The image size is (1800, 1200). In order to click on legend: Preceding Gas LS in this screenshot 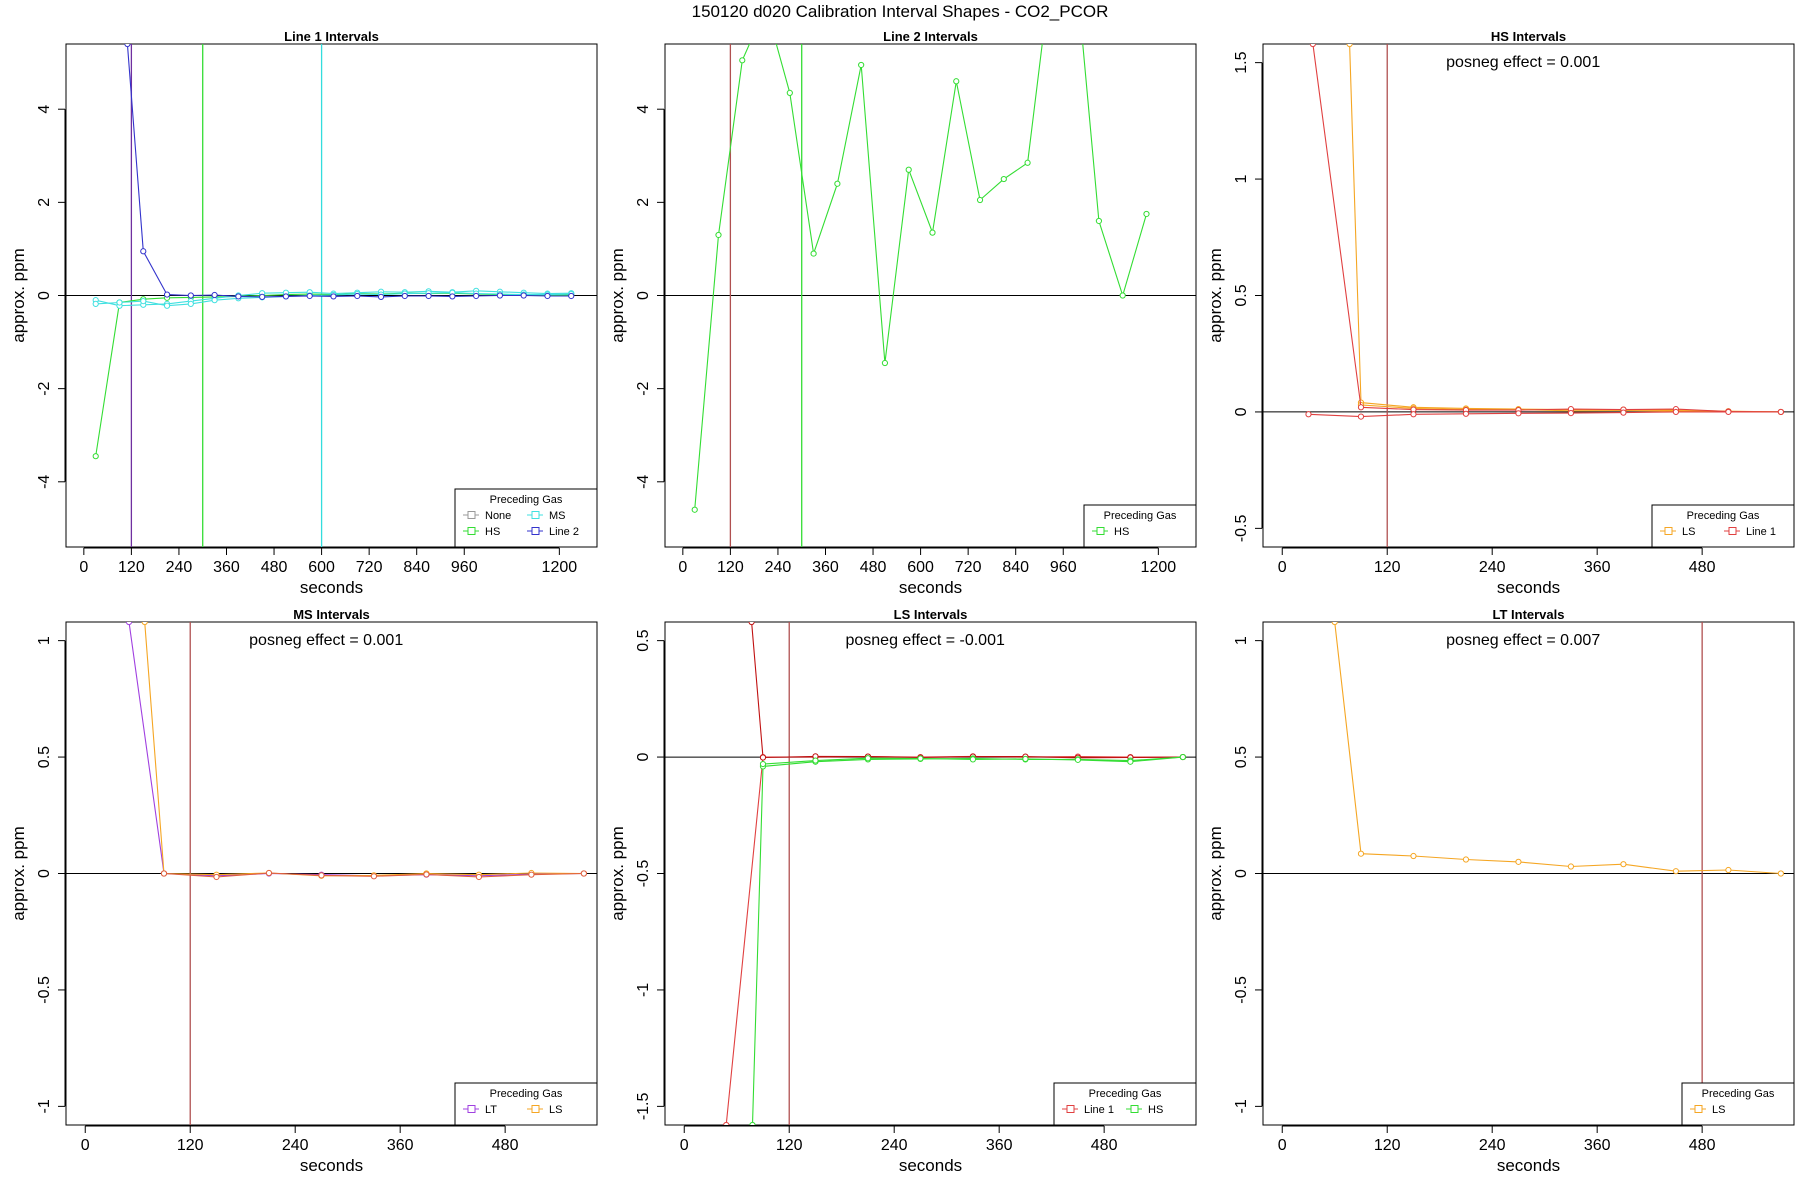, I will do `click(1738, 1104)`.